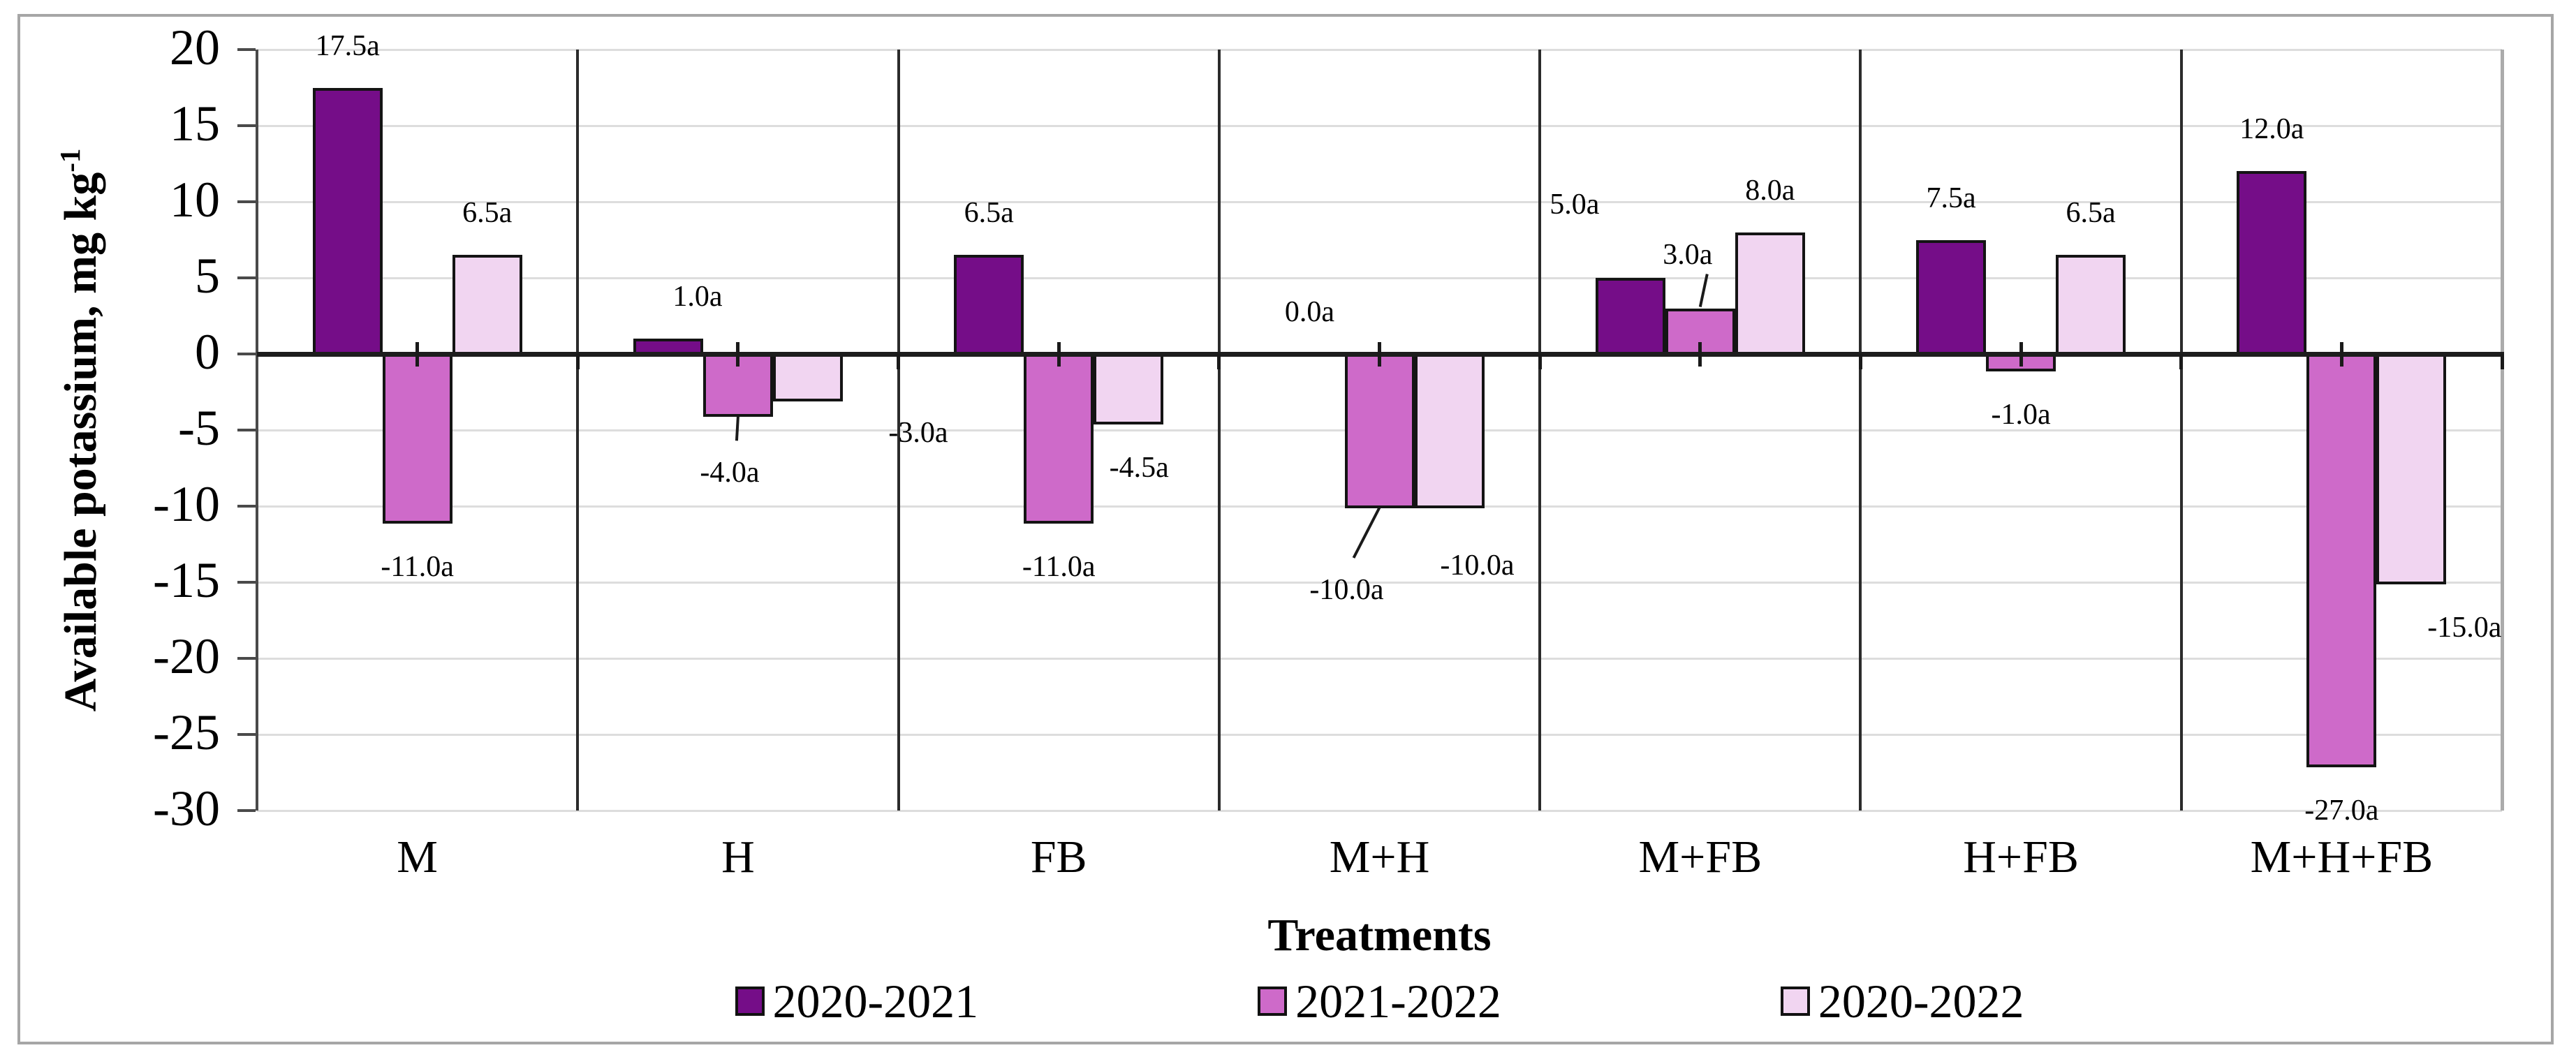 The image size is (2576, 1064). I want to click on legend-swatch-2020-2022, so click(1795, 1001).